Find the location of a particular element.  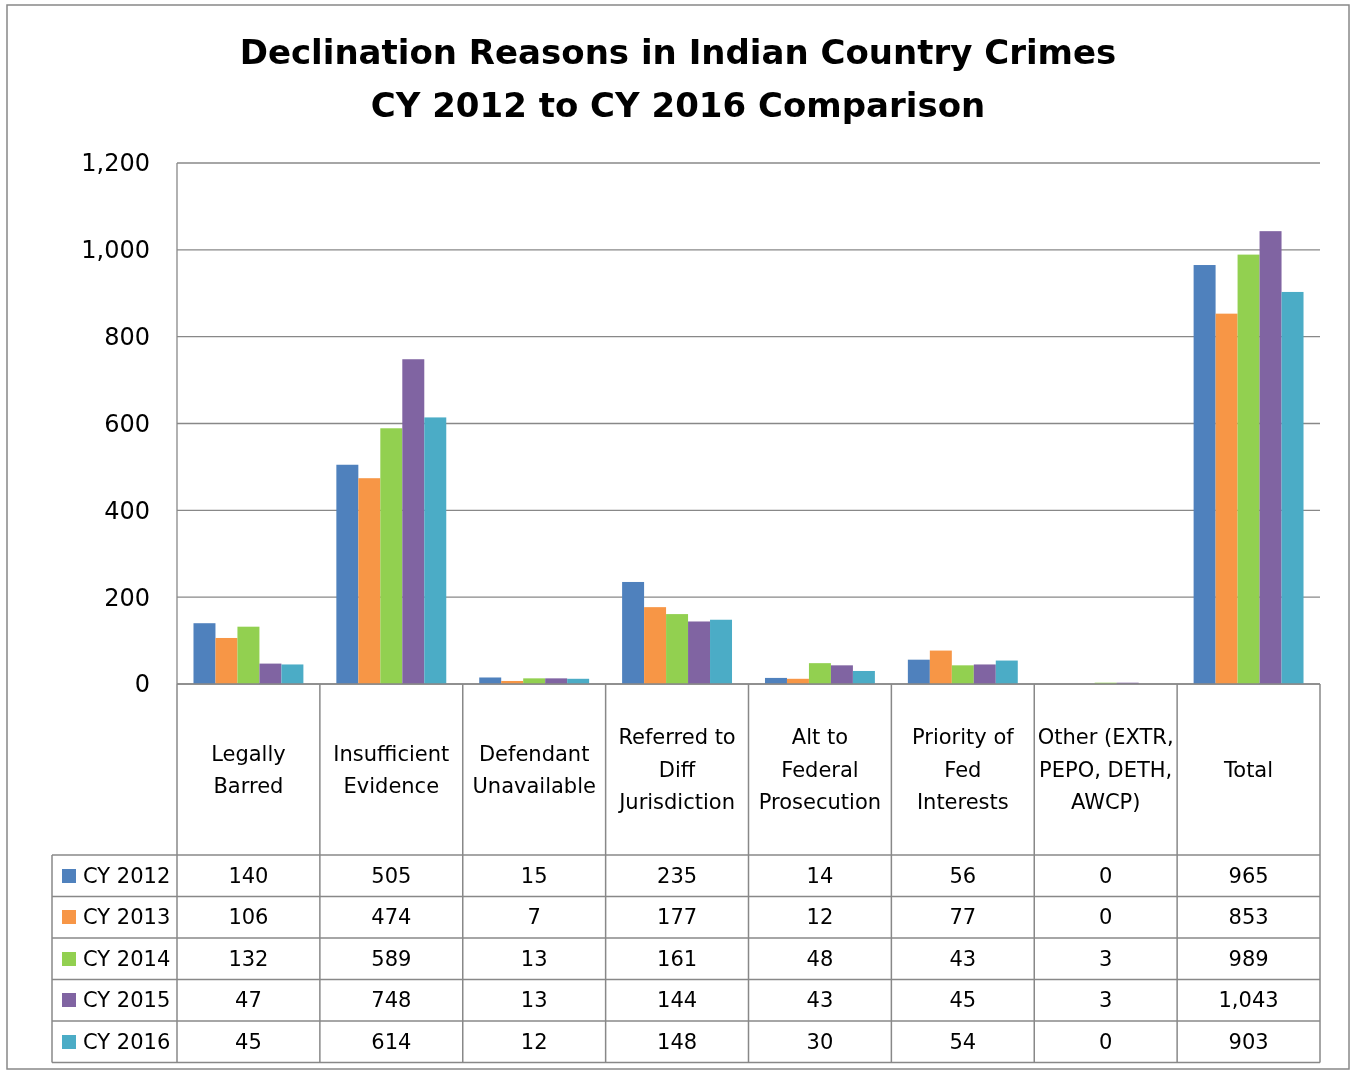

data-label: 748 is located at coordinates (391, 1001).